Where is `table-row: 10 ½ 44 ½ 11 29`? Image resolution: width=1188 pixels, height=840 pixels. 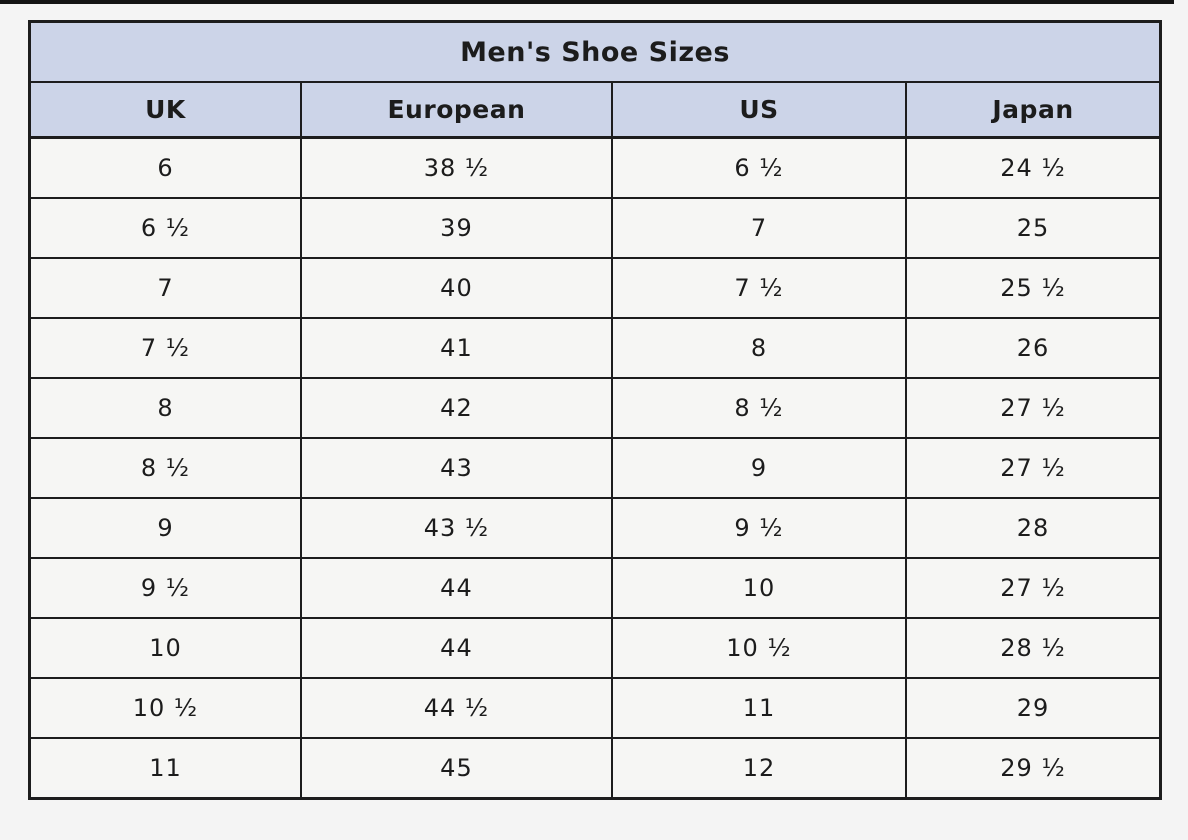 table-row: 10 ½ 44 ½ 11 29 is located at coordinates (595, 708).